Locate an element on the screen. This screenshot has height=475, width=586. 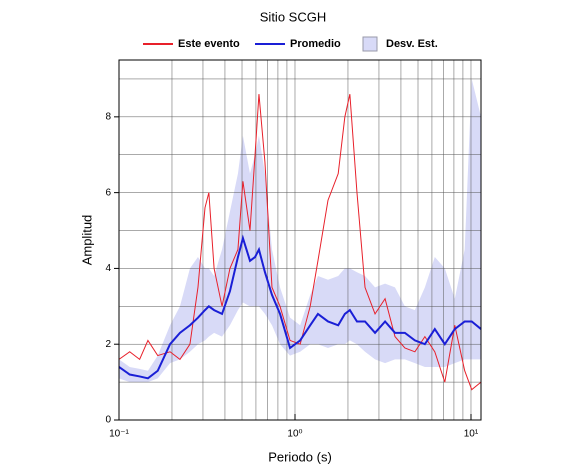
y-tick-label: 4 is located at coordinates (108, 268).